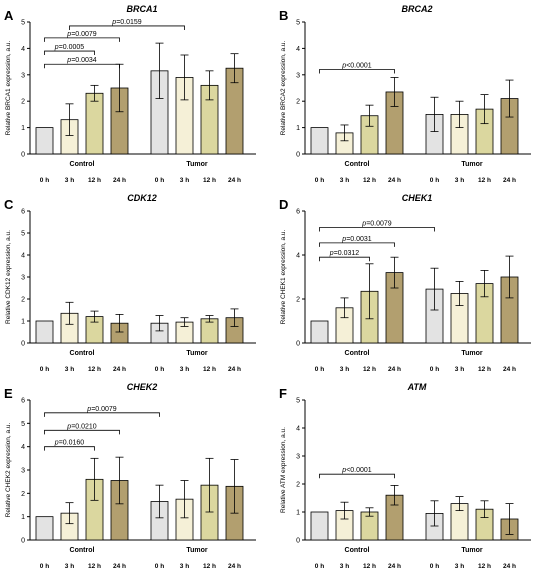 The width and height of the screenshot is (550, 572). What do you see at coordinates (8, 277) in the screenshot?
I see `y-axis-label: Relative CDK12 expression, a.u.` at bounding box center [8, 277].